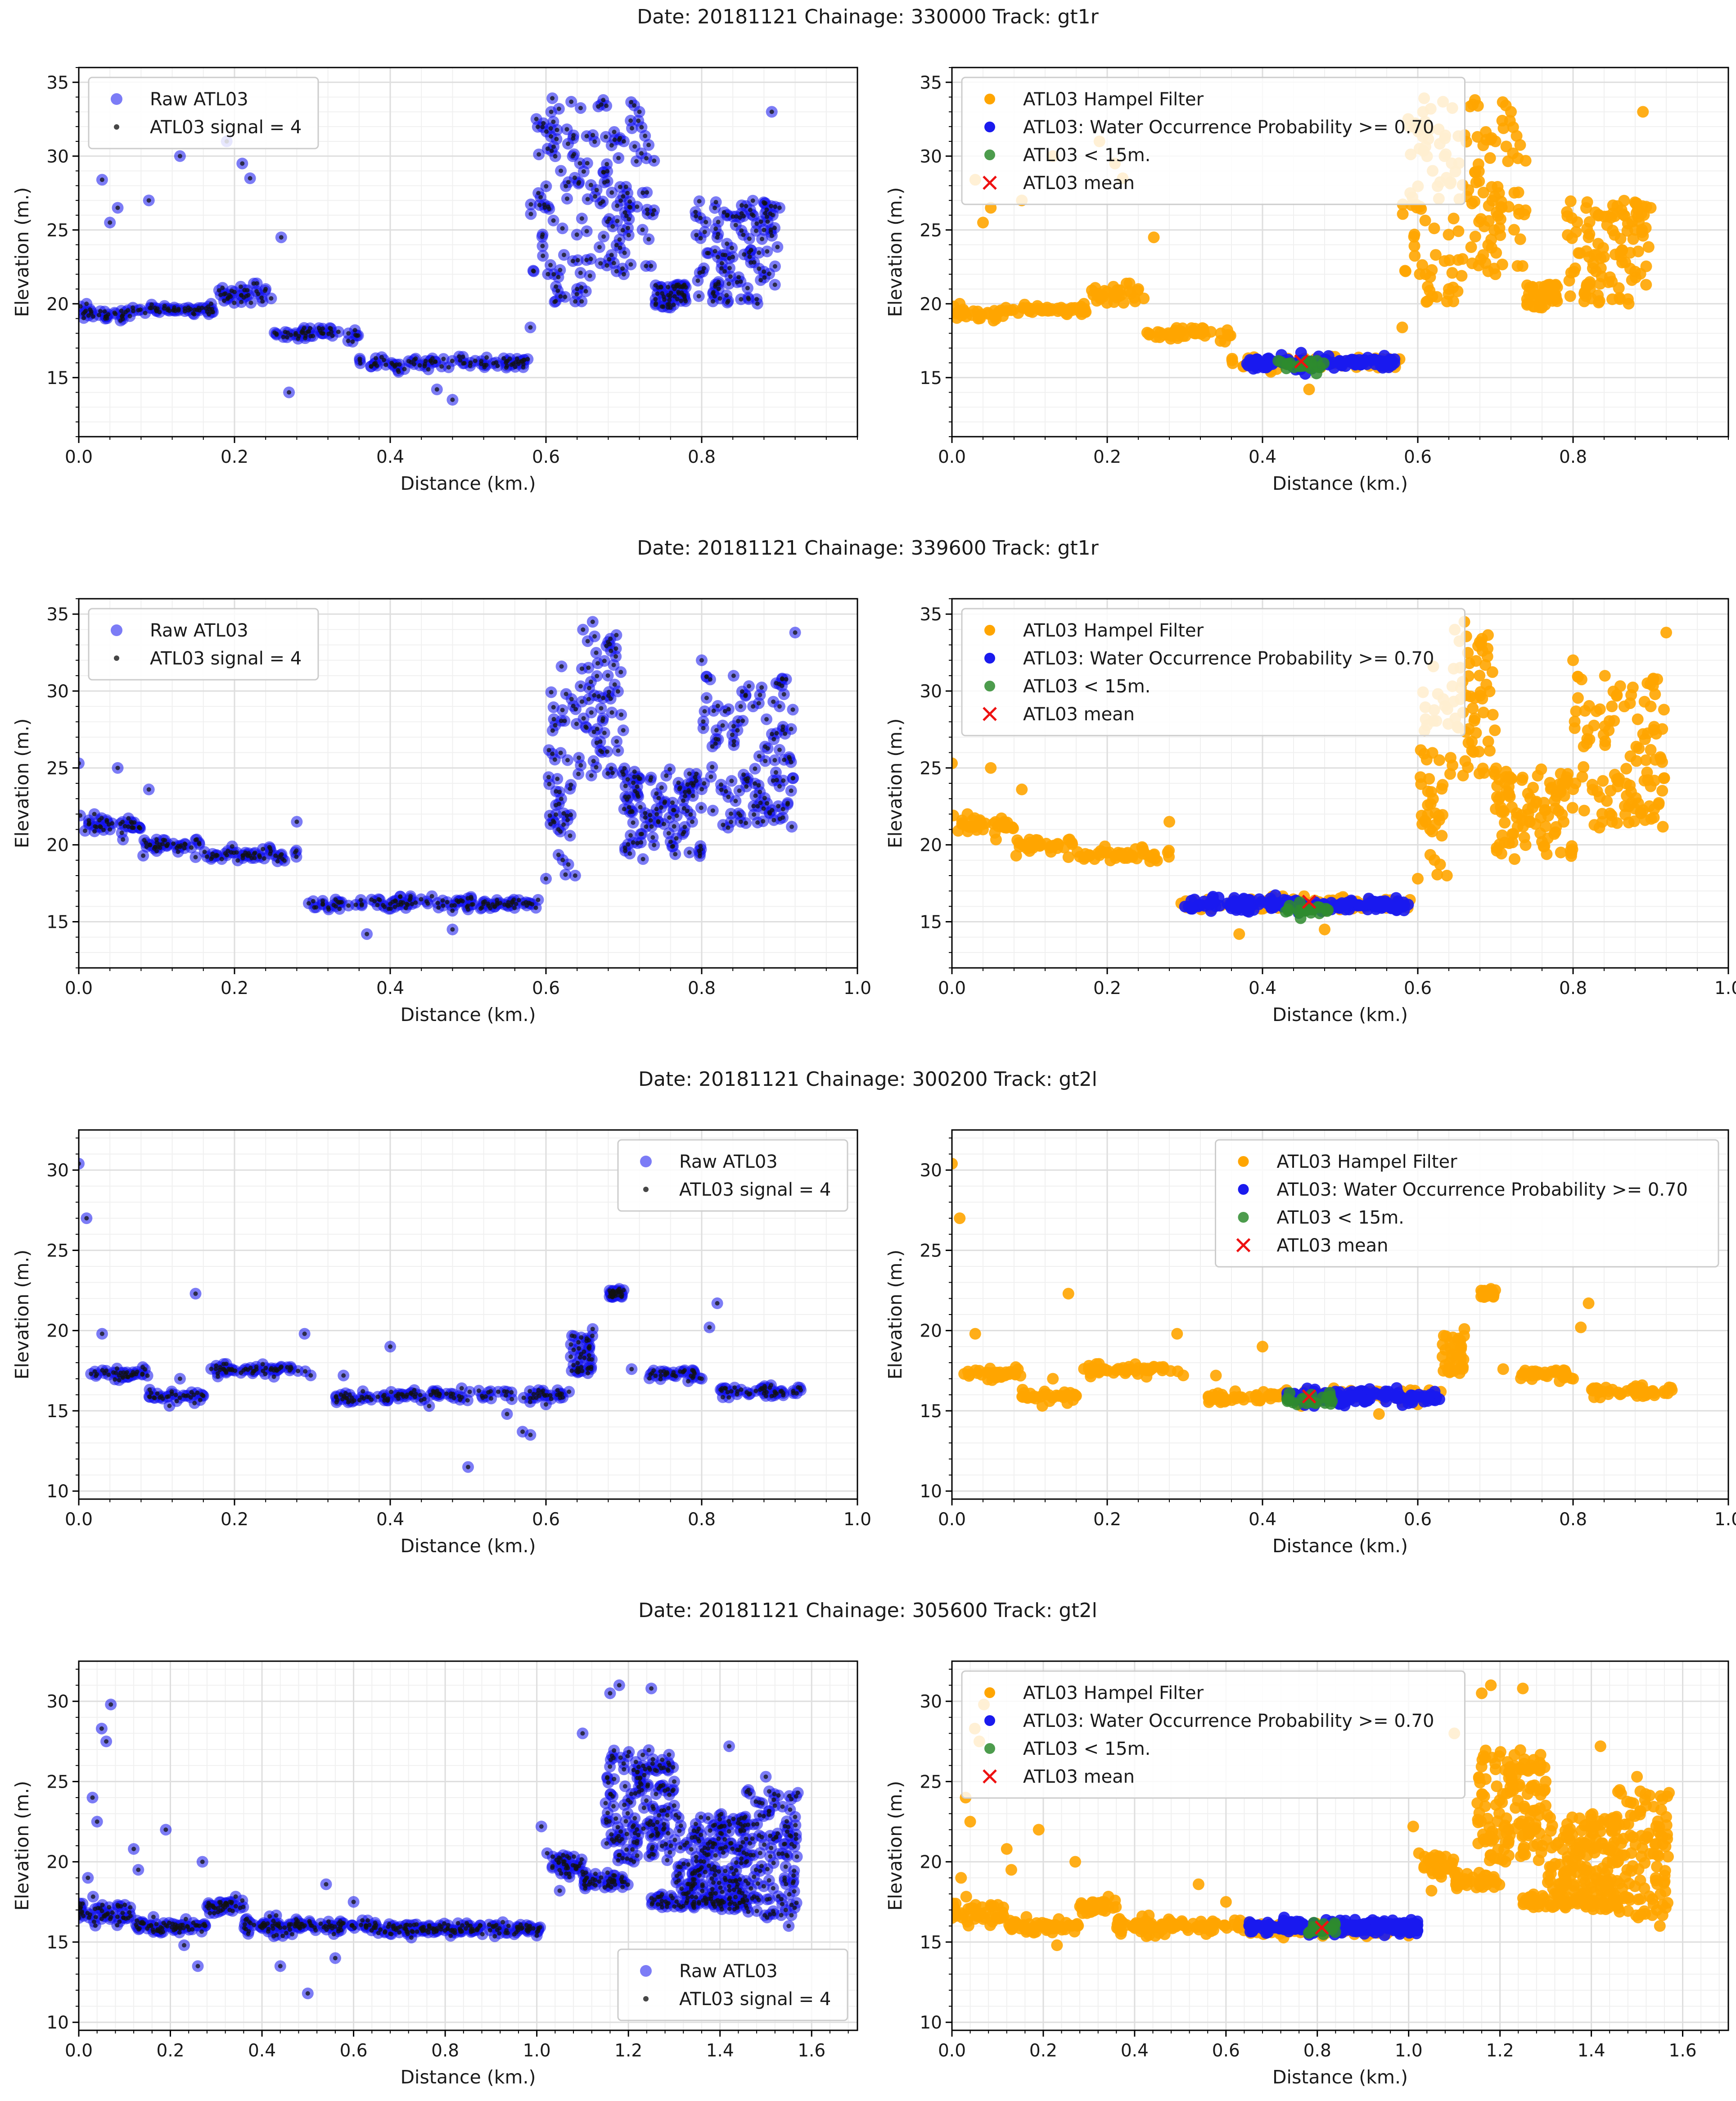 The width and height of the screenshot is (1736, 2101). Describe the element at coordinates (1312, 778) in the screenshot. I see `filtered-points` at that location.